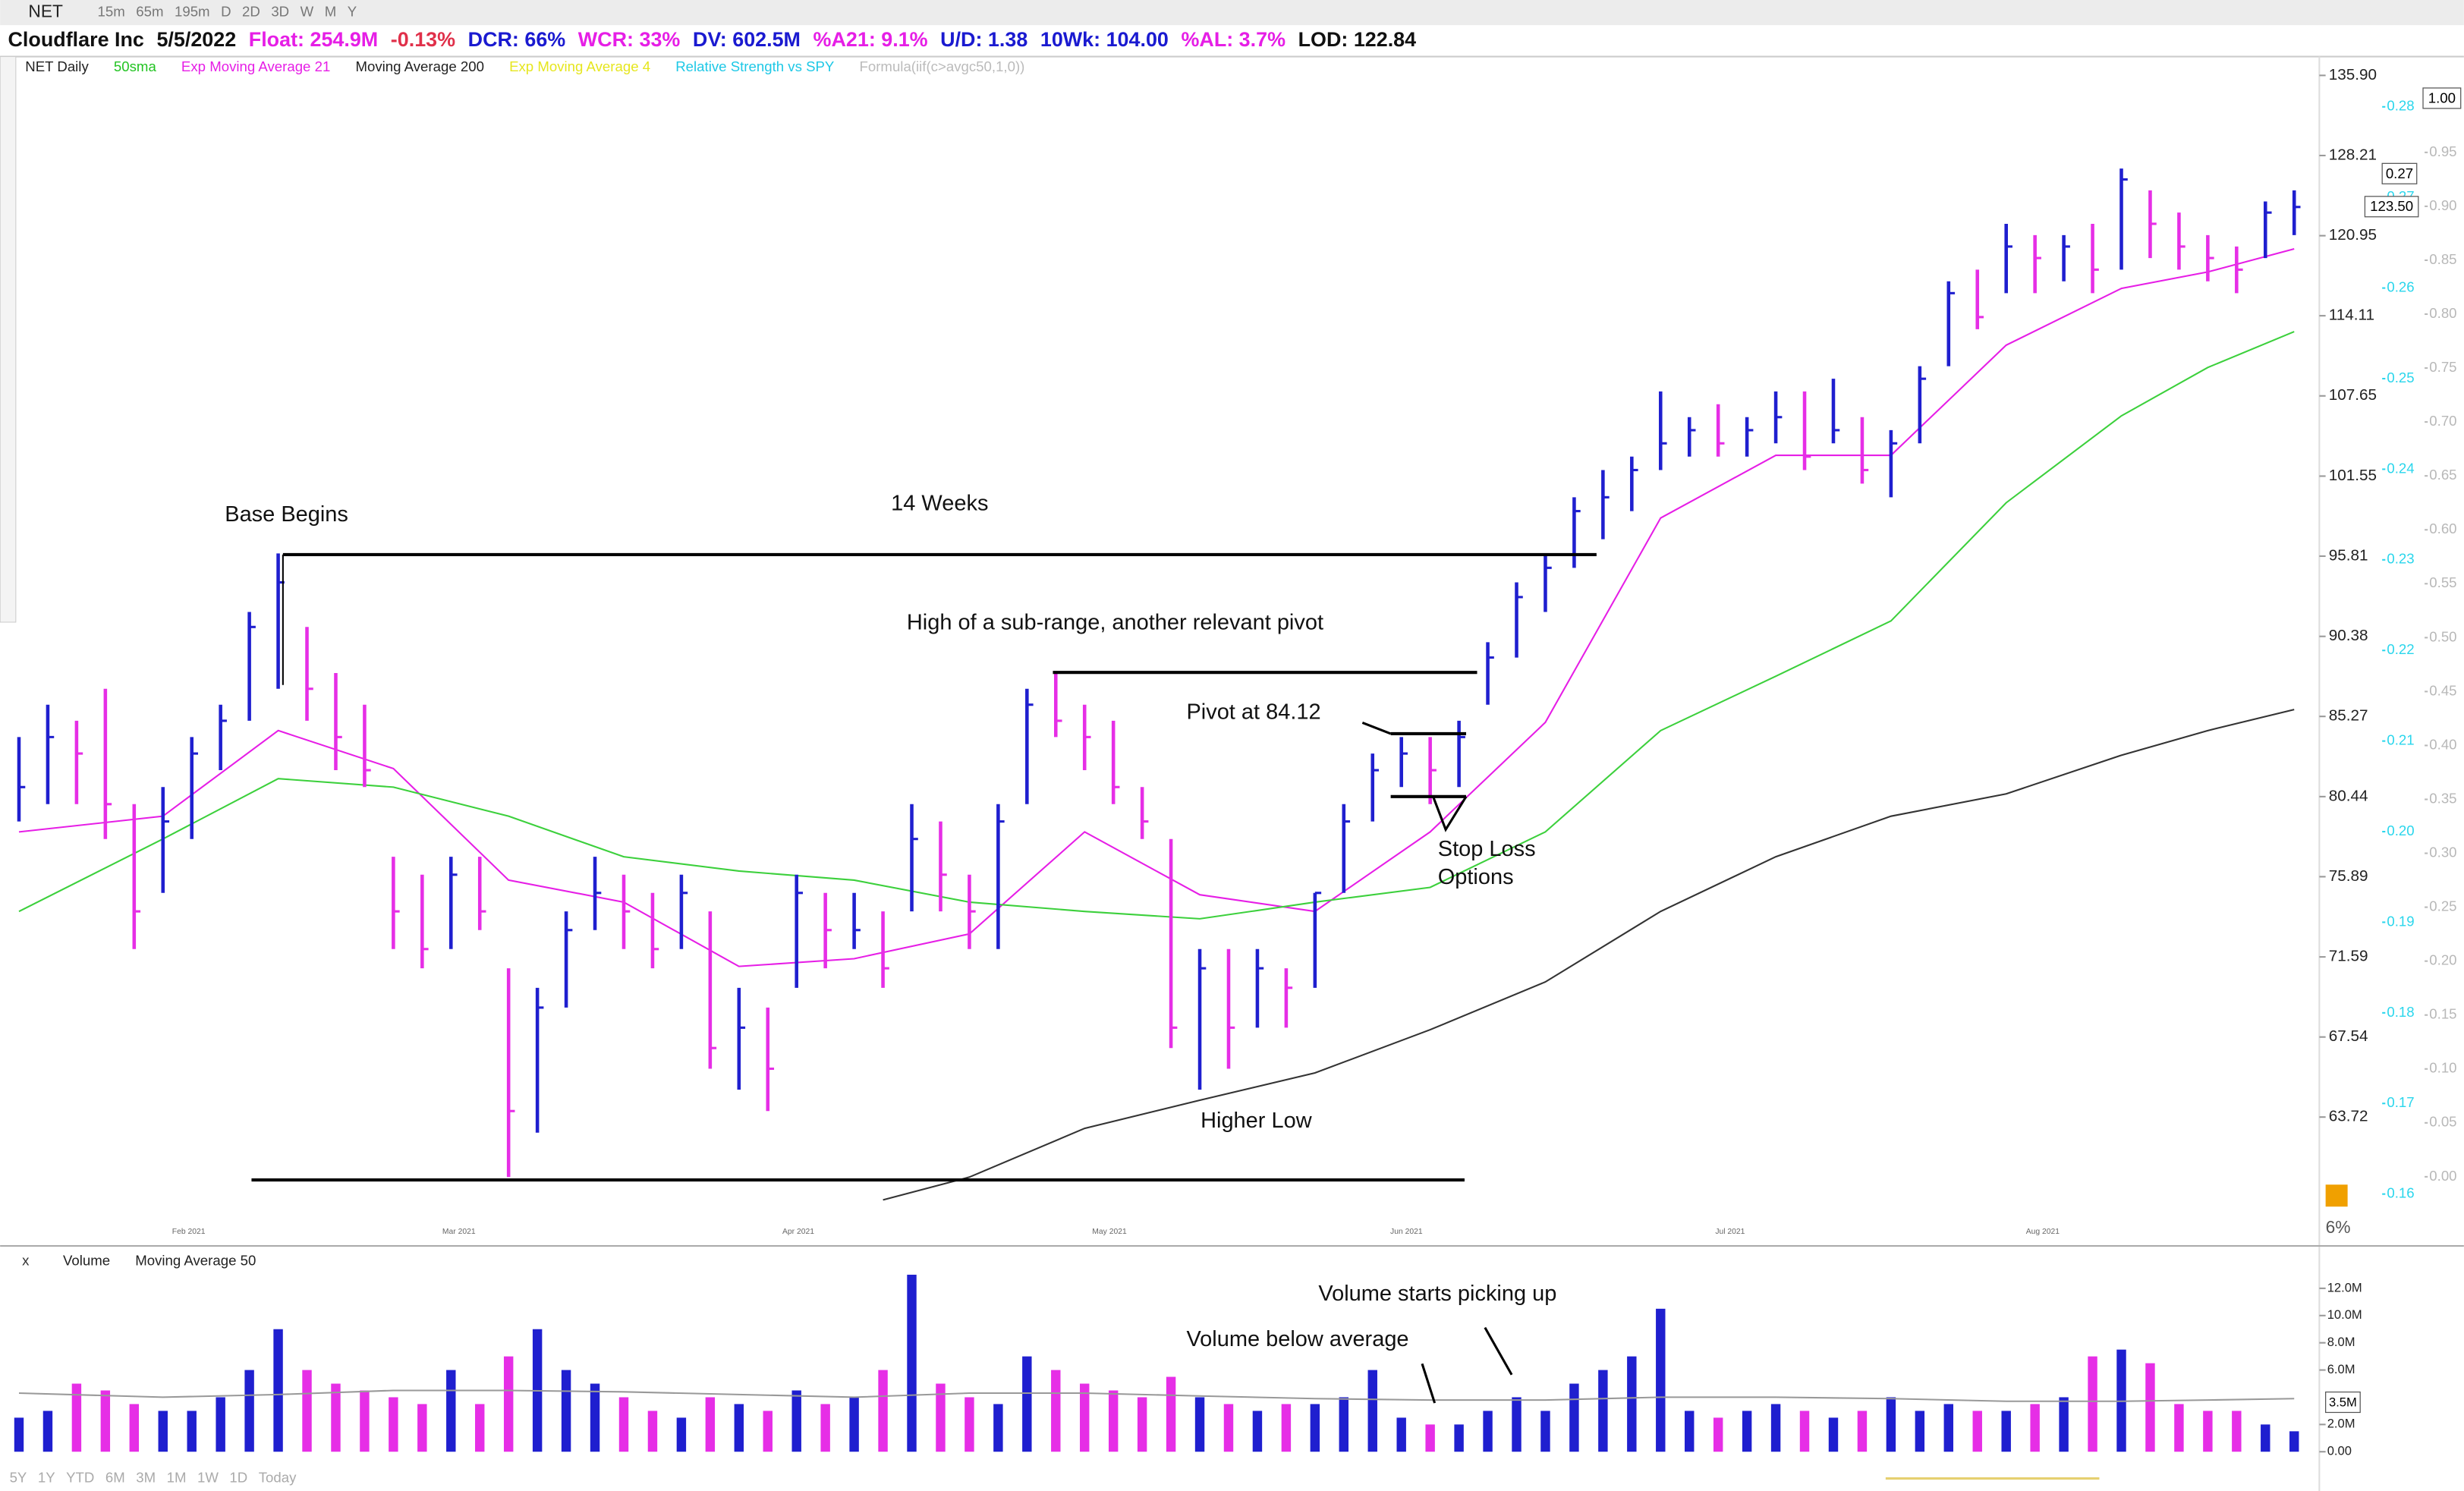  Describe the element at coordinates (2343, 1402) in the screenshot. I see `value-box` at that location.